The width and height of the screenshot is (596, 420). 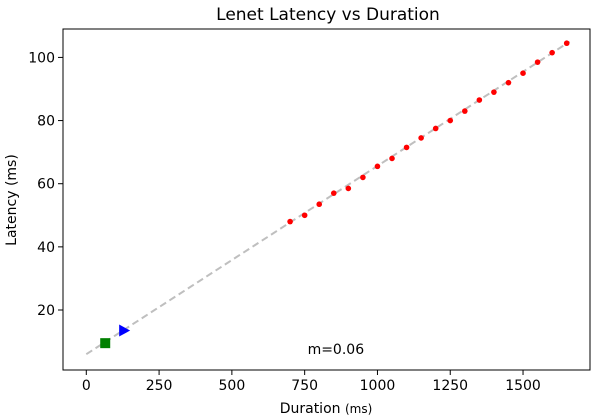 I want to click on x-tick-label: 750, so click(x=304, y=386).